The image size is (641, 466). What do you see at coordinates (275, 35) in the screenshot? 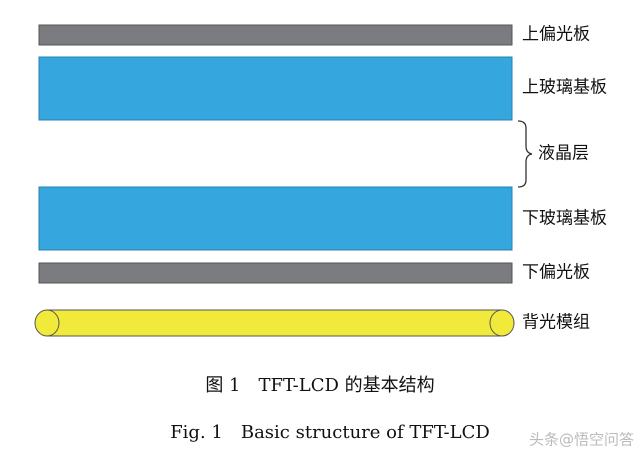
I see `upper-polarizer` at bounding box center [275, 35].